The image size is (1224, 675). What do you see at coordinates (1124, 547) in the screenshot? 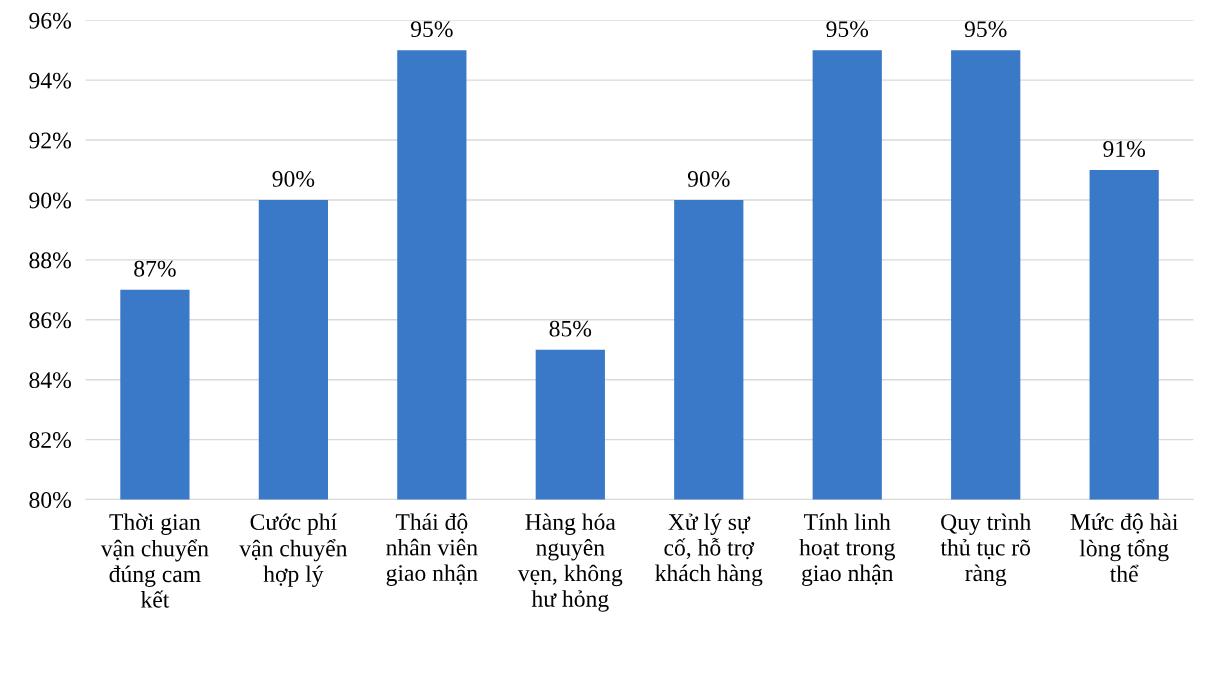
I see `x-tick-label: Mức độ hài lòng tổng thể` at bounding box center [1124, 547].